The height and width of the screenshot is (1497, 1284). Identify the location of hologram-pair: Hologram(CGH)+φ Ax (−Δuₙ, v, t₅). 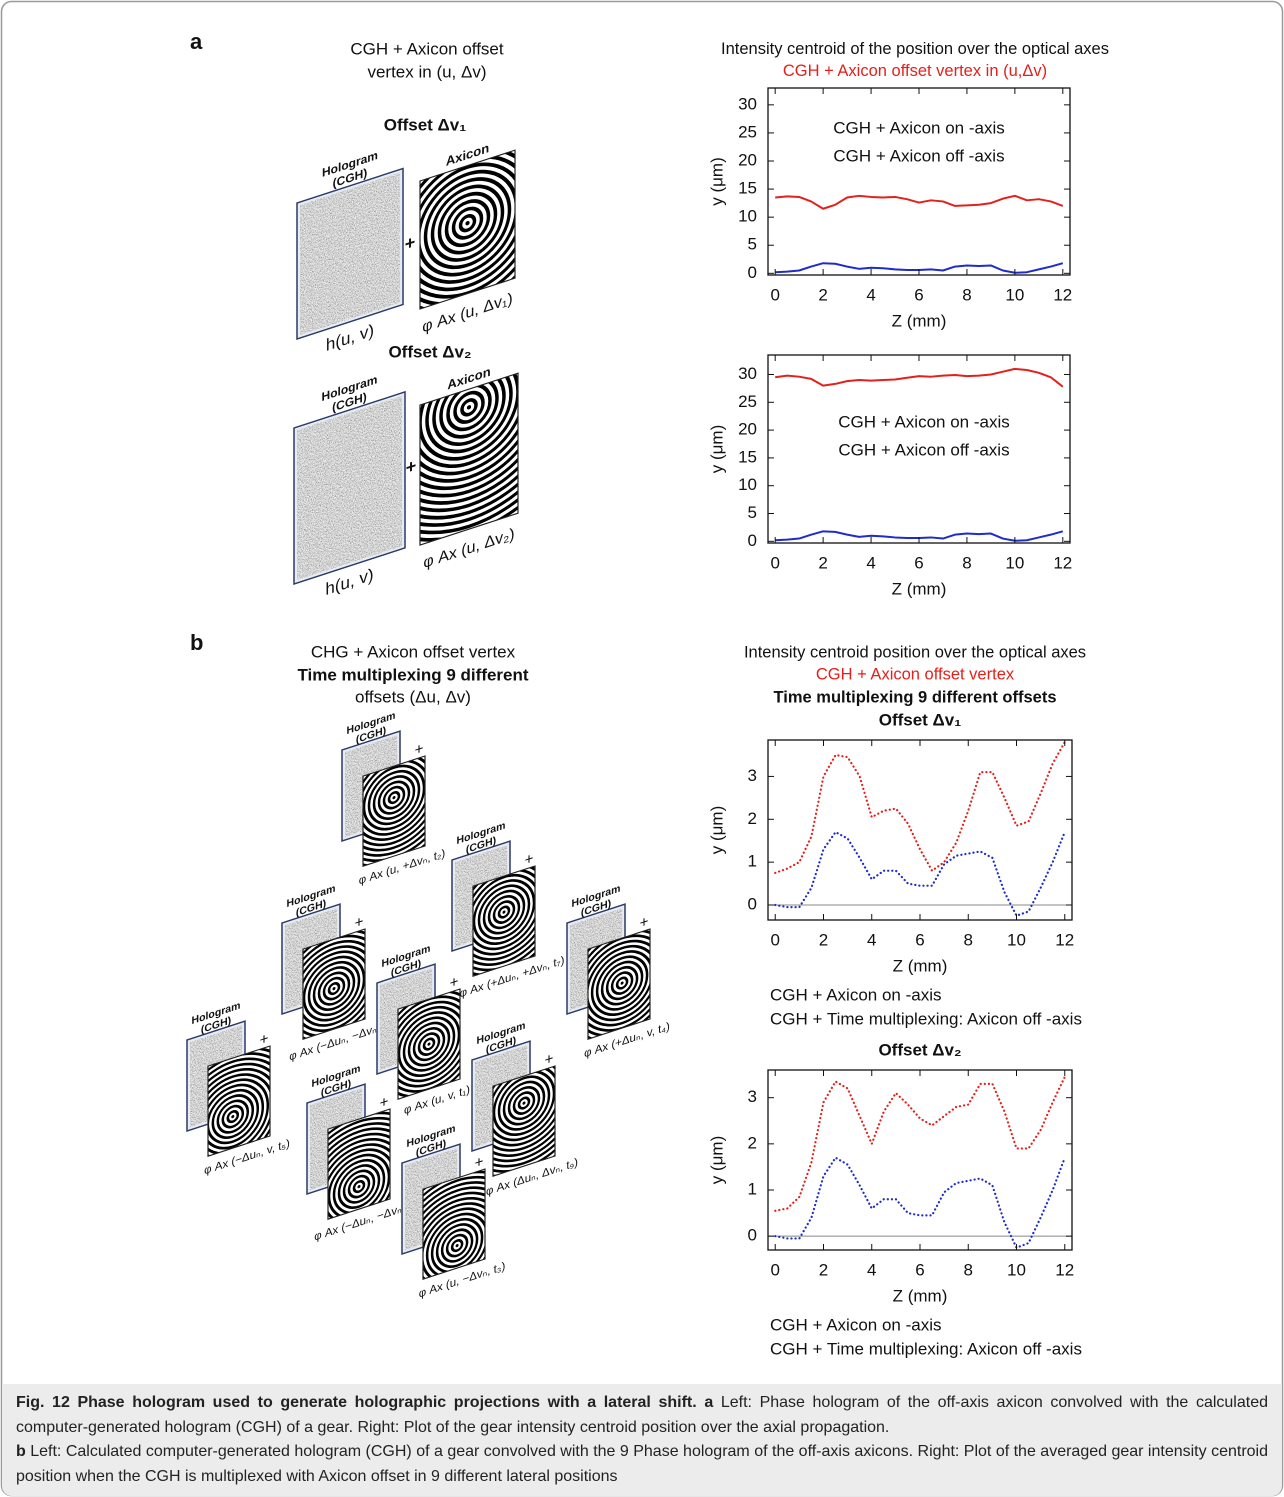
(238, 1088).